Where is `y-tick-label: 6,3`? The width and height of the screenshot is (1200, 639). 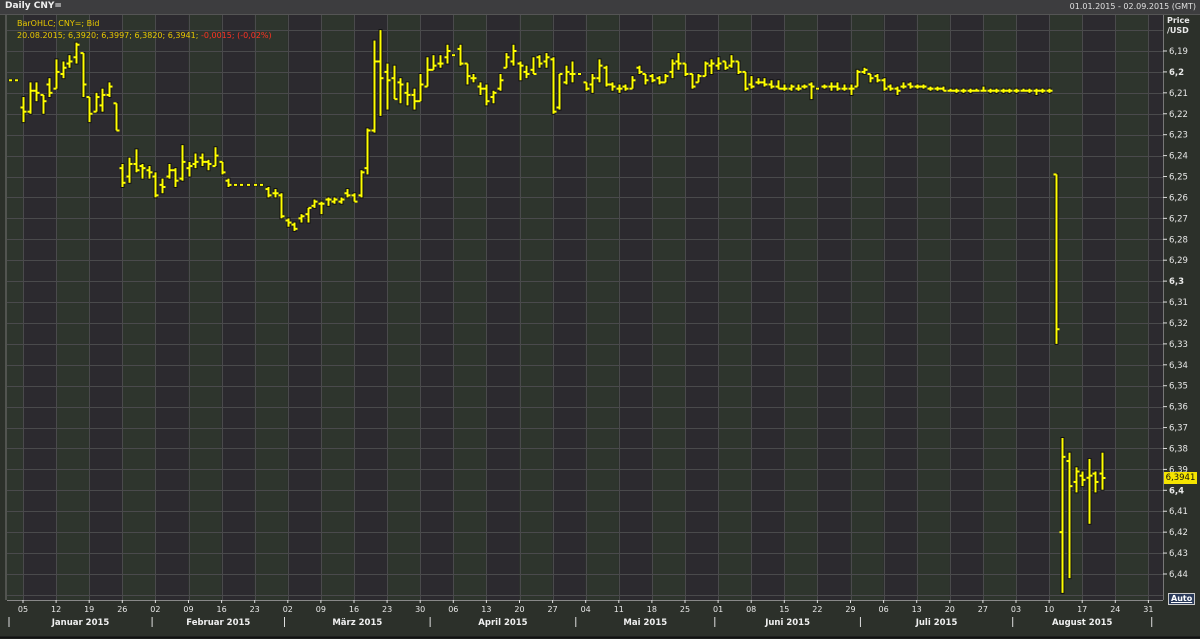
y-tick-label: 6,3 is located at coordinates (1176, 282).